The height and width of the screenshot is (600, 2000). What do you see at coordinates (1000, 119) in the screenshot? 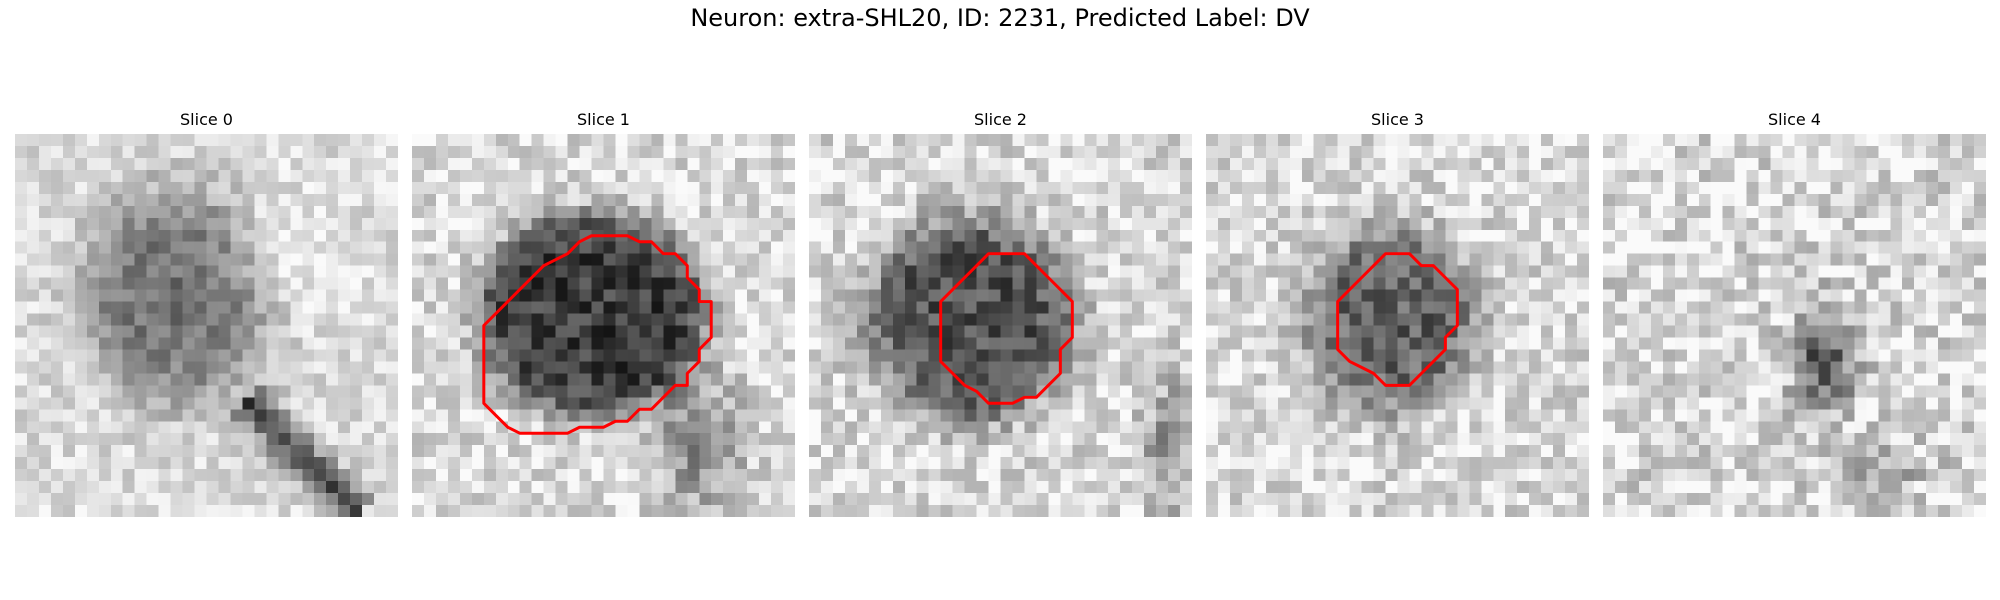
I see `slice-title: Slice 2` at bounding box center [1000, 119].